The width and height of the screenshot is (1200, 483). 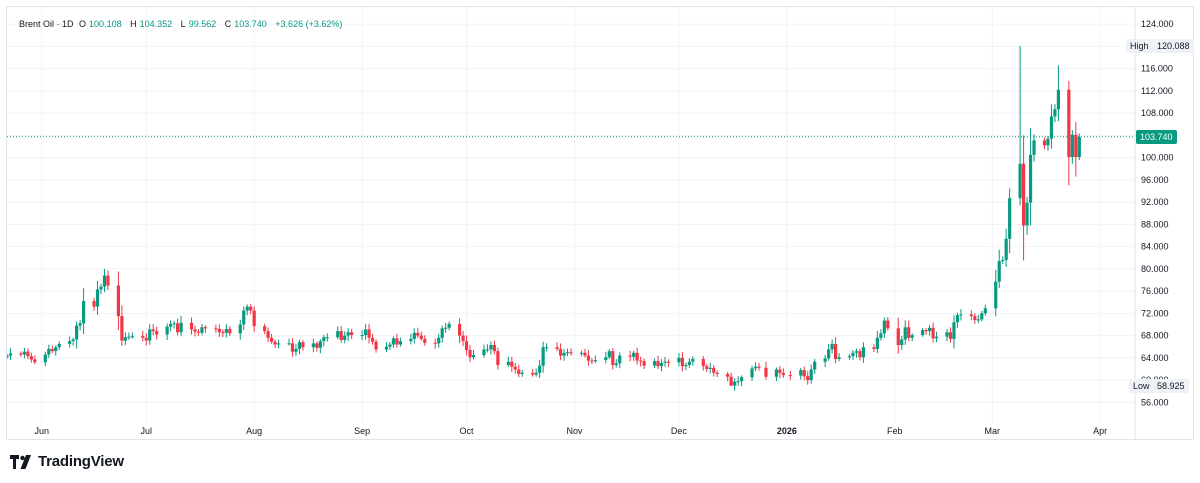 What do you see at coordinates (1155, 224) in the screenshot?
I see `y-tick-label: 88.000` at bounding box center [1155, 224].